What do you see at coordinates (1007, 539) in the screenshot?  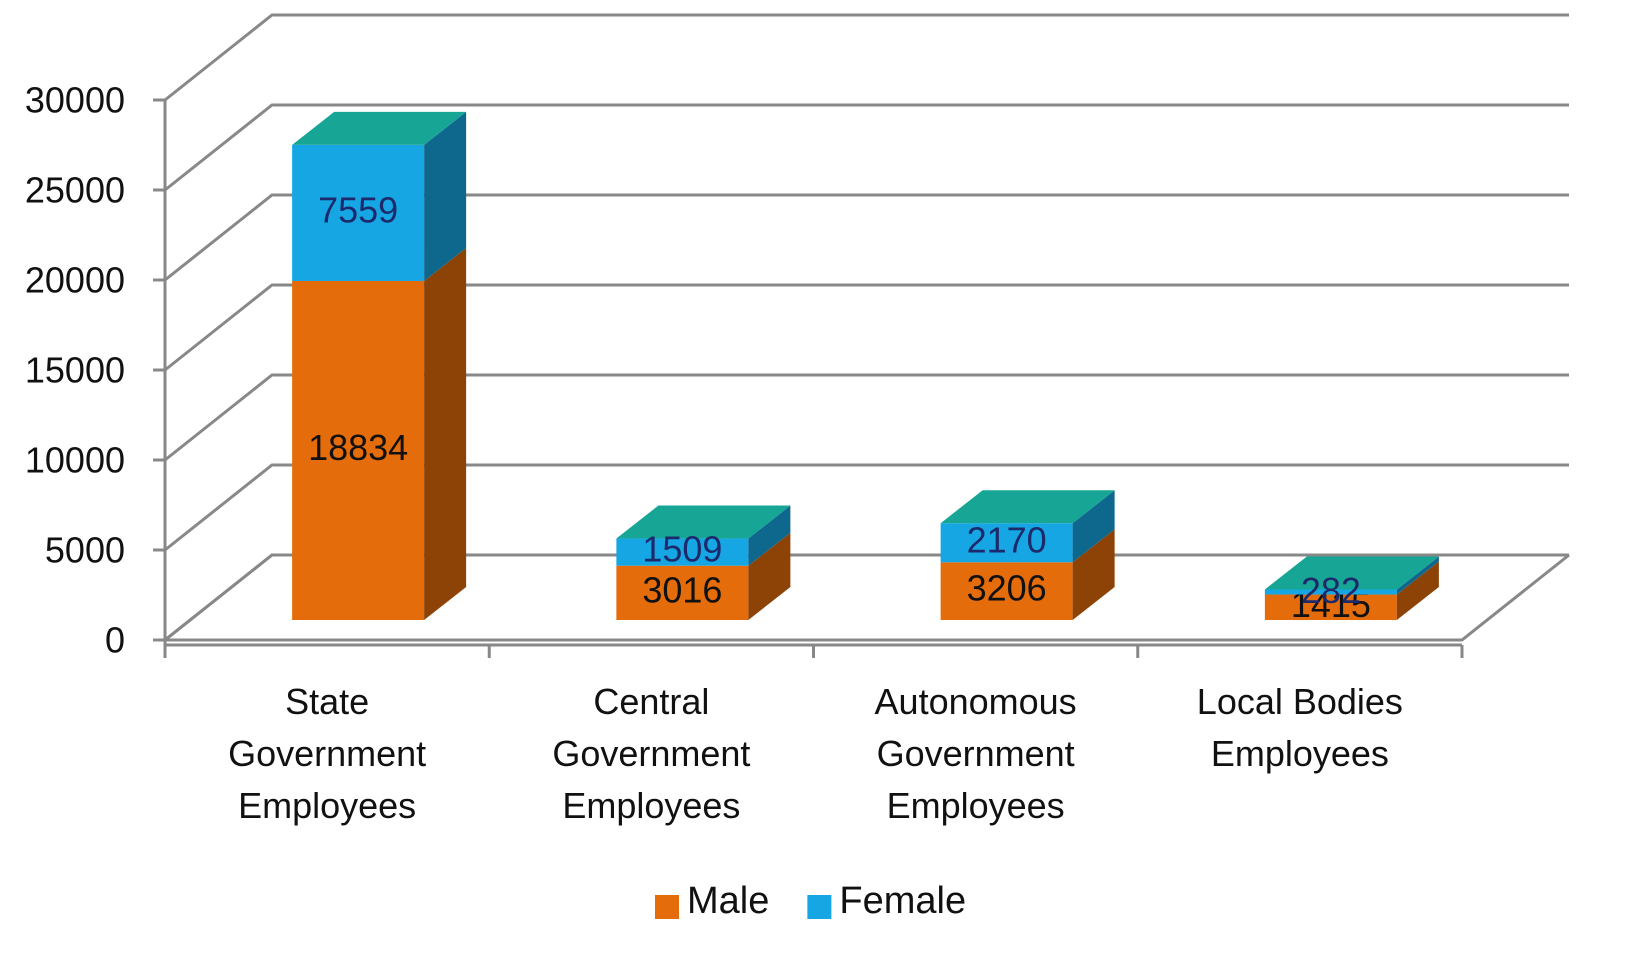 I see `data-label: 2170` at bounding box center [1007, 539].